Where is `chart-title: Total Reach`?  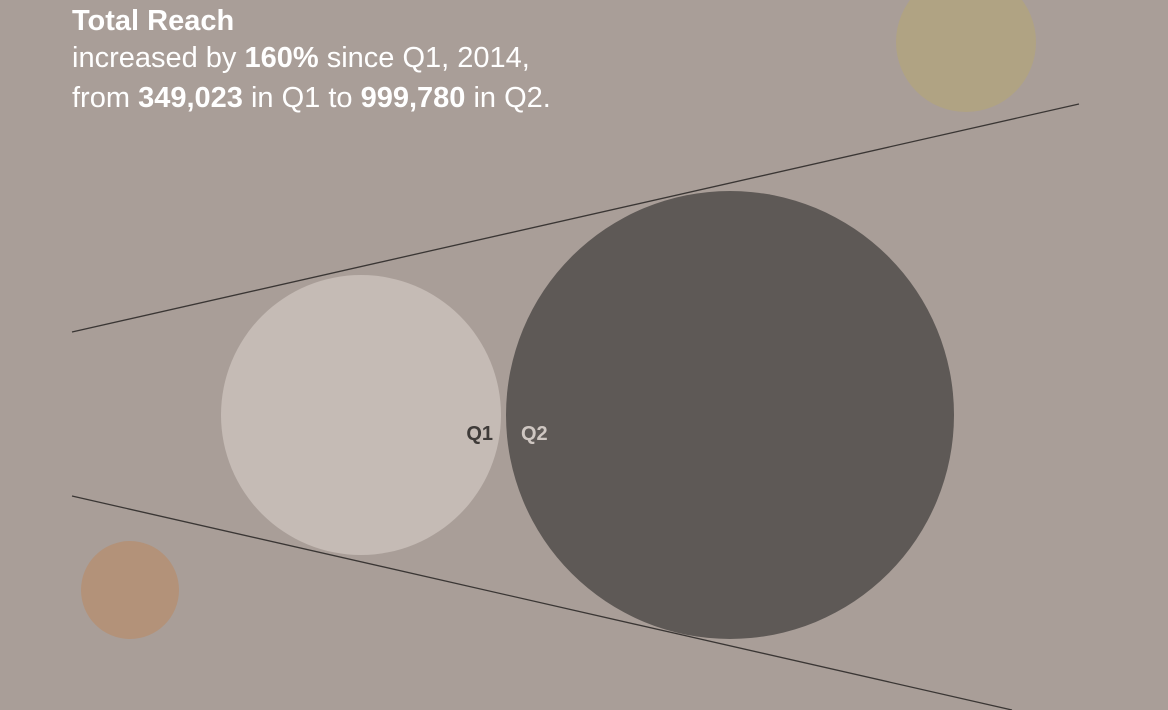 chart-title: Total Reach is located at coordinates (153, 21).